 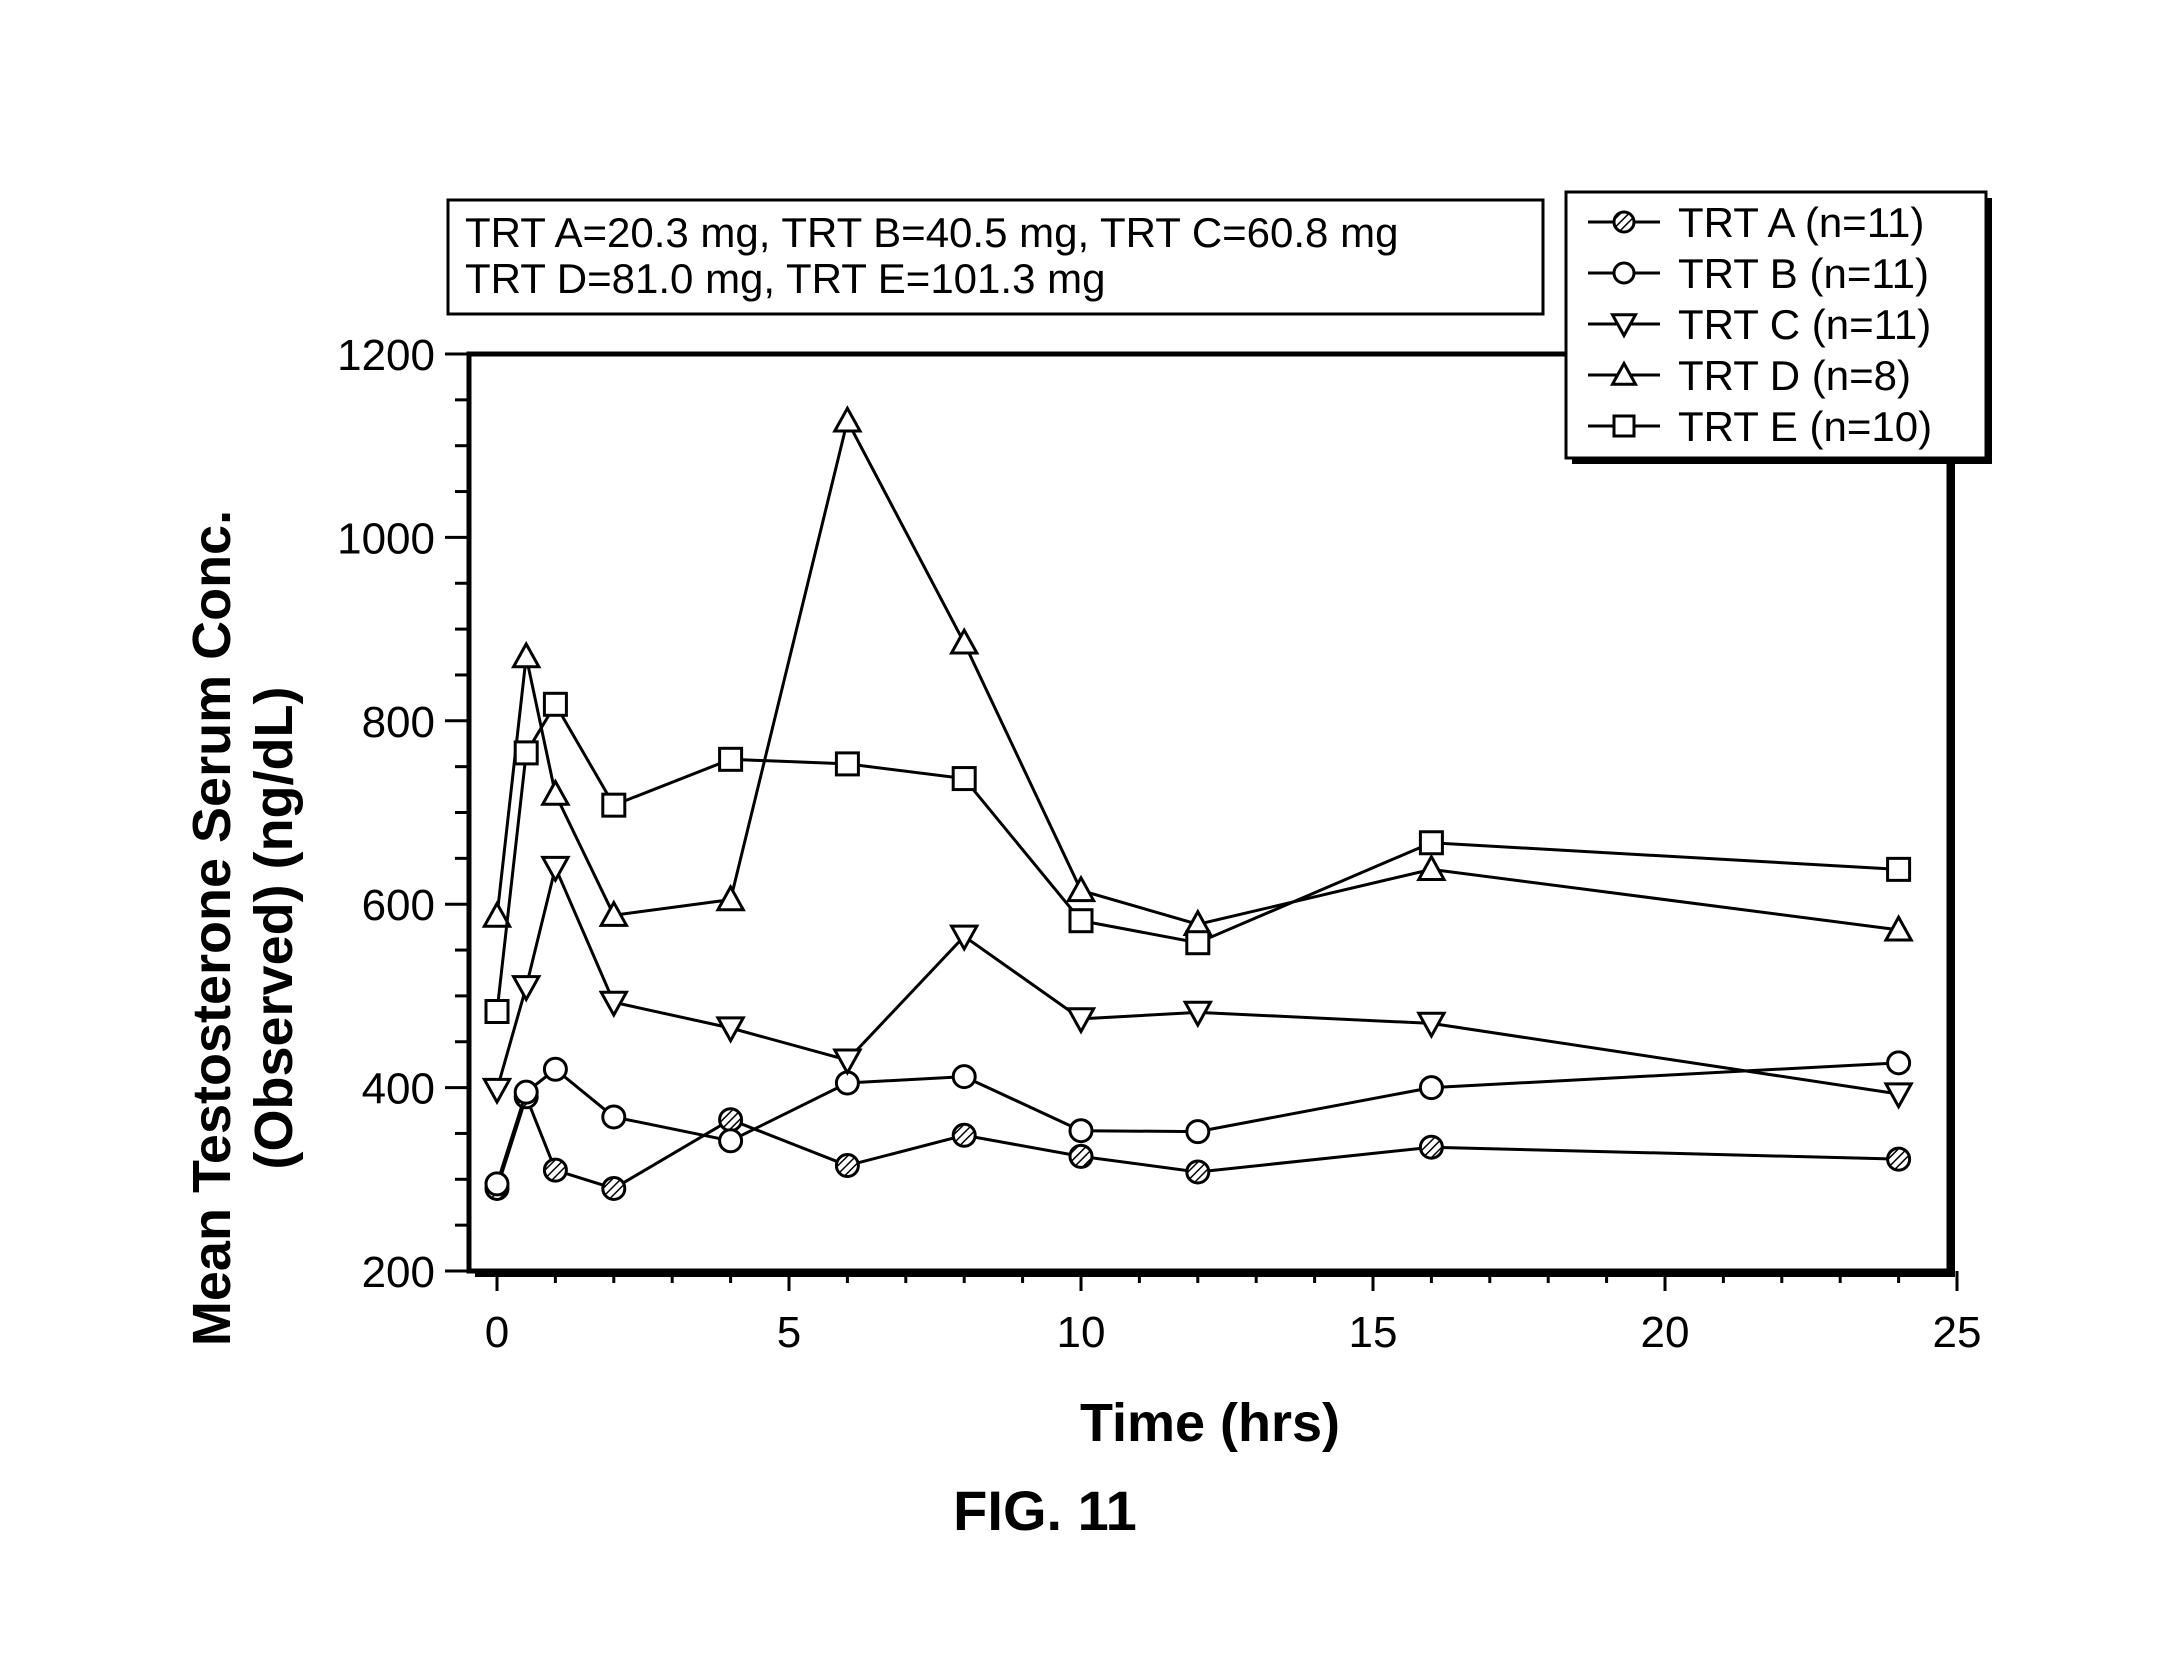 I want to click on y-tick-label: 1000, so click(x=386, y=538).